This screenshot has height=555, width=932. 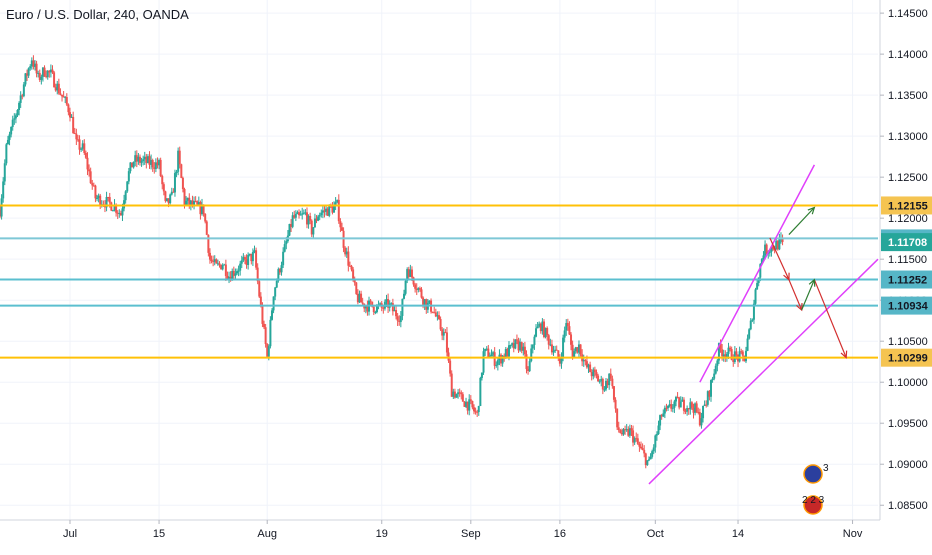 What do you see at coordinates (813, 505) in the screenshot?
I see `us-flag-icon` at bounding box center [813, 505].